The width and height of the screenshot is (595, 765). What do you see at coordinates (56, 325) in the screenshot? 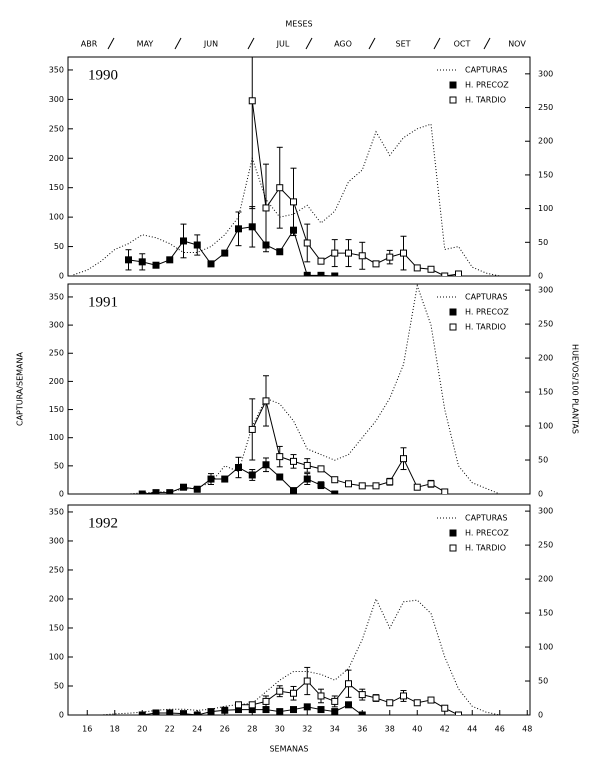
I see `y-tick-label: 300` at bounding box center [56, 325].